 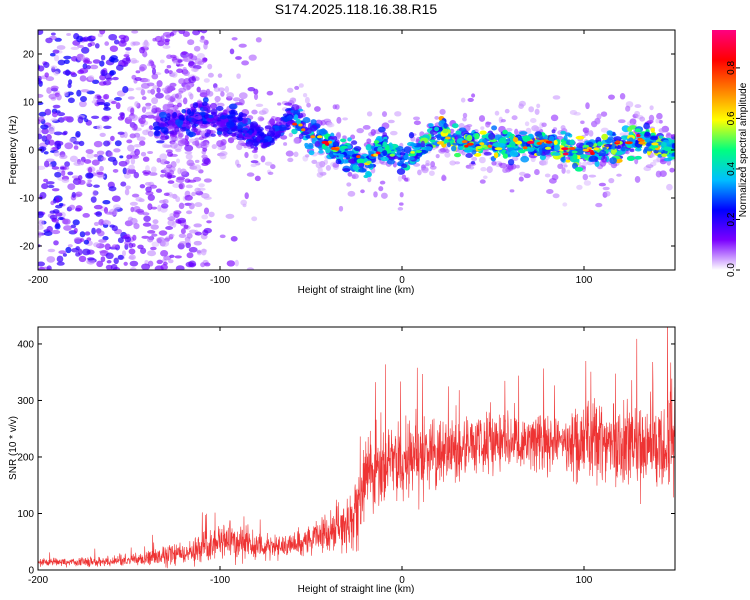 I want to click on spectrogram-y-label: Frequency (Hz), so click(x=13, y=150).